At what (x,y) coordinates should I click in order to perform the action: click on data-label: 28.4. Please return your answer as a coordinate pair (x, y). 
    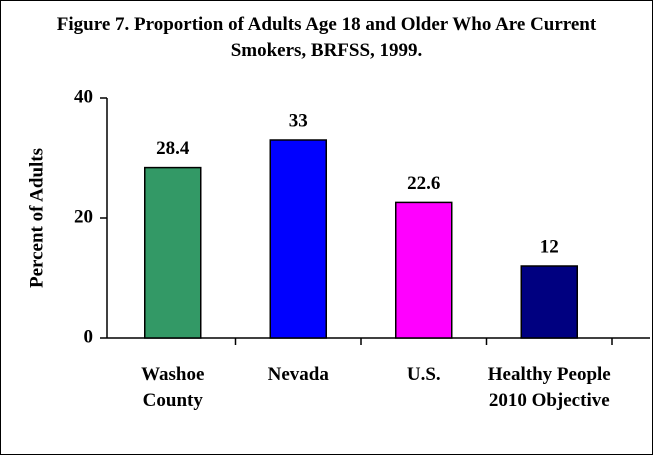
    Looking at the image, I should click on (173, 148).